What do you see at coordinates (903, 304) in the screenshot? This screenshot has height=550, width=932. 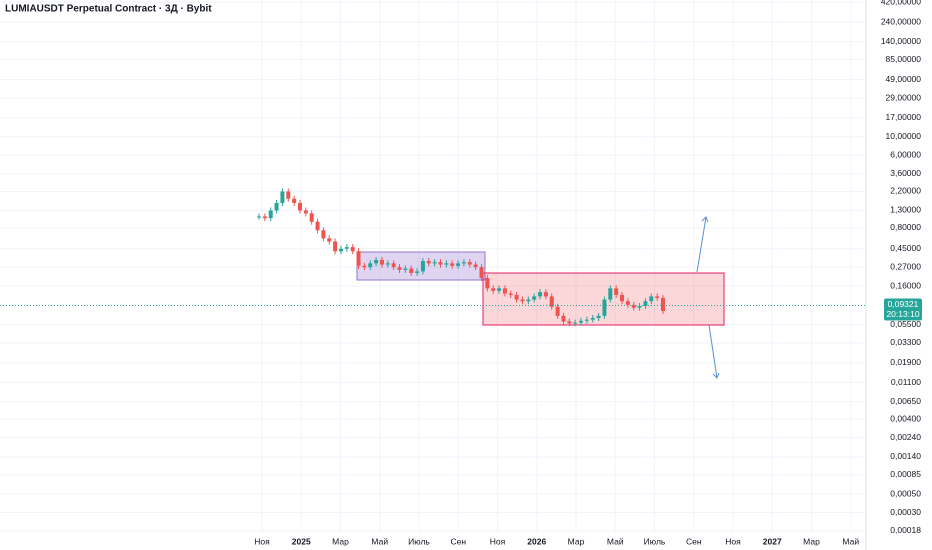 I see `price-label: 0,09321` at bounding box center [903, 304].